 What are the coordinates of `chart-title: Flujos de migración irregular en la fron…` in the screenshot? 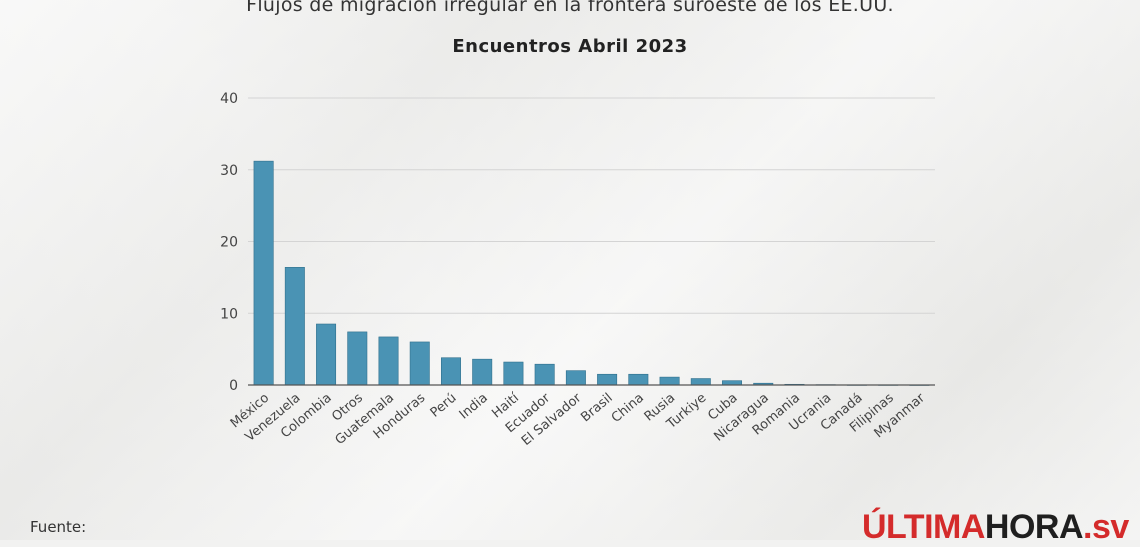 It's located at (570, 8).